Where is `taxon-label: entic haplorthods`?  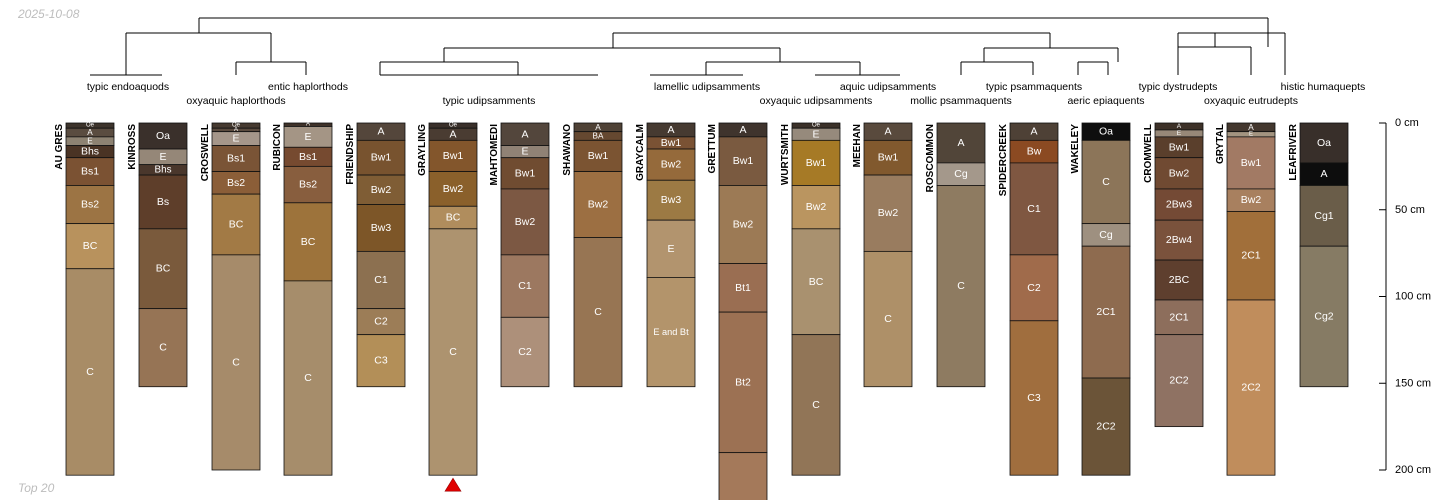
taxon-label: entic haplorthods is located at coordinates (308, 87).